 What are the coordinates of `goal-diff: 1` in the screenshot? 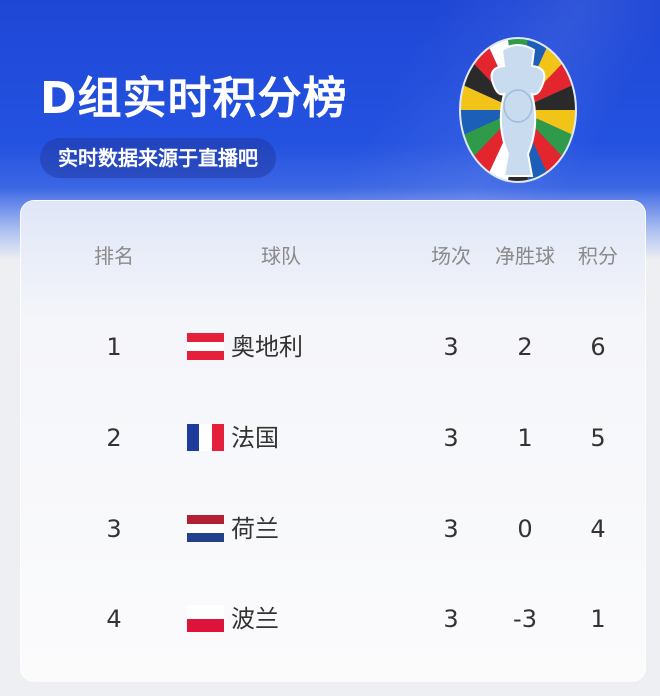 It's located at (525, 438).